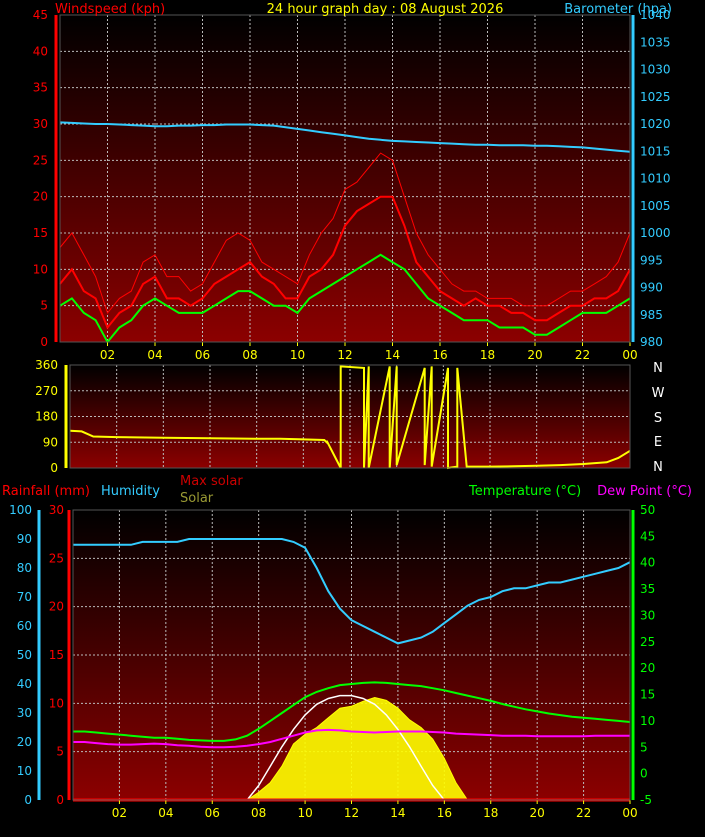 The image size is (705, 837). I want to click on compass-east: E, so click(658, 442).